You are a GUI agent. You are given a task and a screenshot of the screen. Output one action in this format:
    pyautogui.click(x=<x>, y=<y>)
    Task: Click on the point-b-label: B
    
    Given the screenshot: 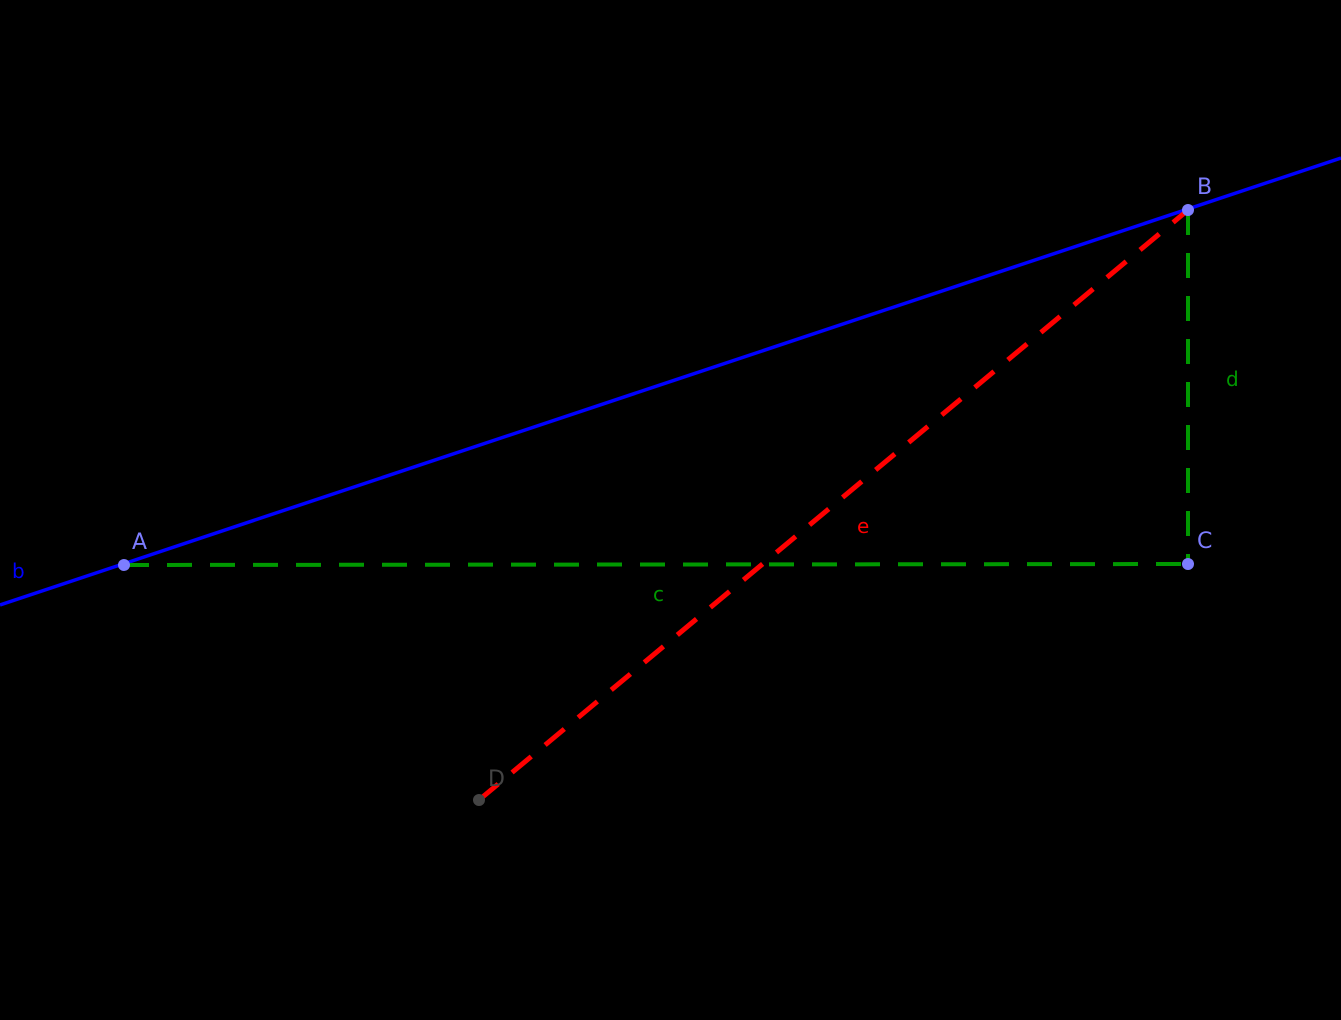 What is the action you would take?
    pyautogui.click(x=1204, y=187)
    